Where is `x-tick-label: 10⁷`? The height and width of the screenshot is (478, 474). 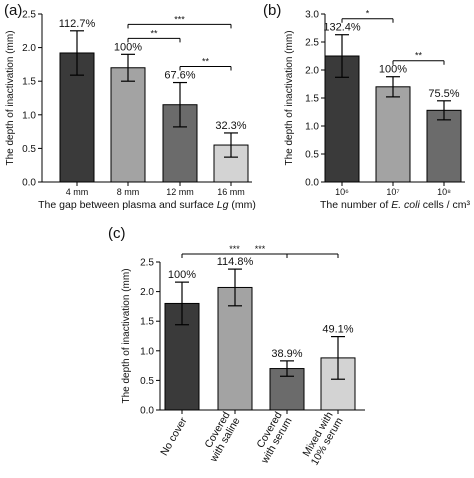
x-tick-label: 10⁷ is located at coordinates (392, 192).